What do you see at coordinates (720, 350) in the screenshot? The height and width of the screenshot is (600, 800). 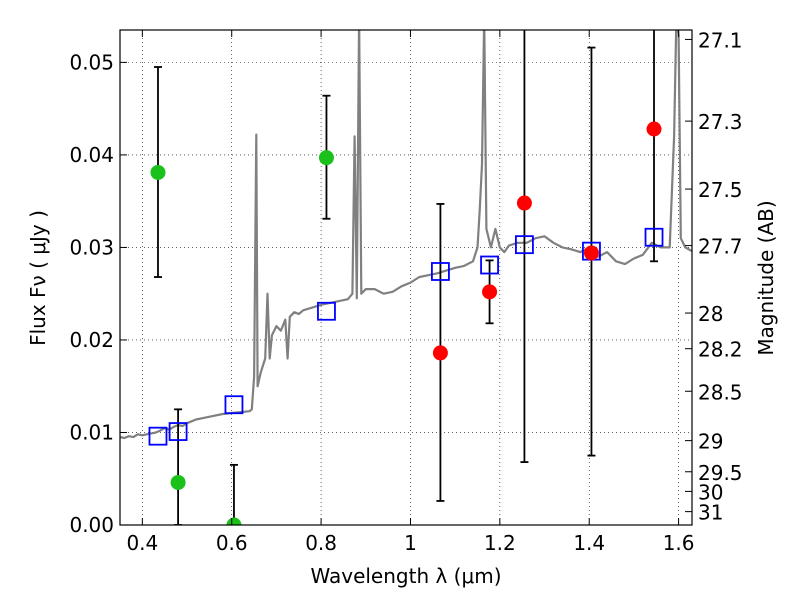 I see `y2-tick-label: 28.2` at bounding box center [720, 350].